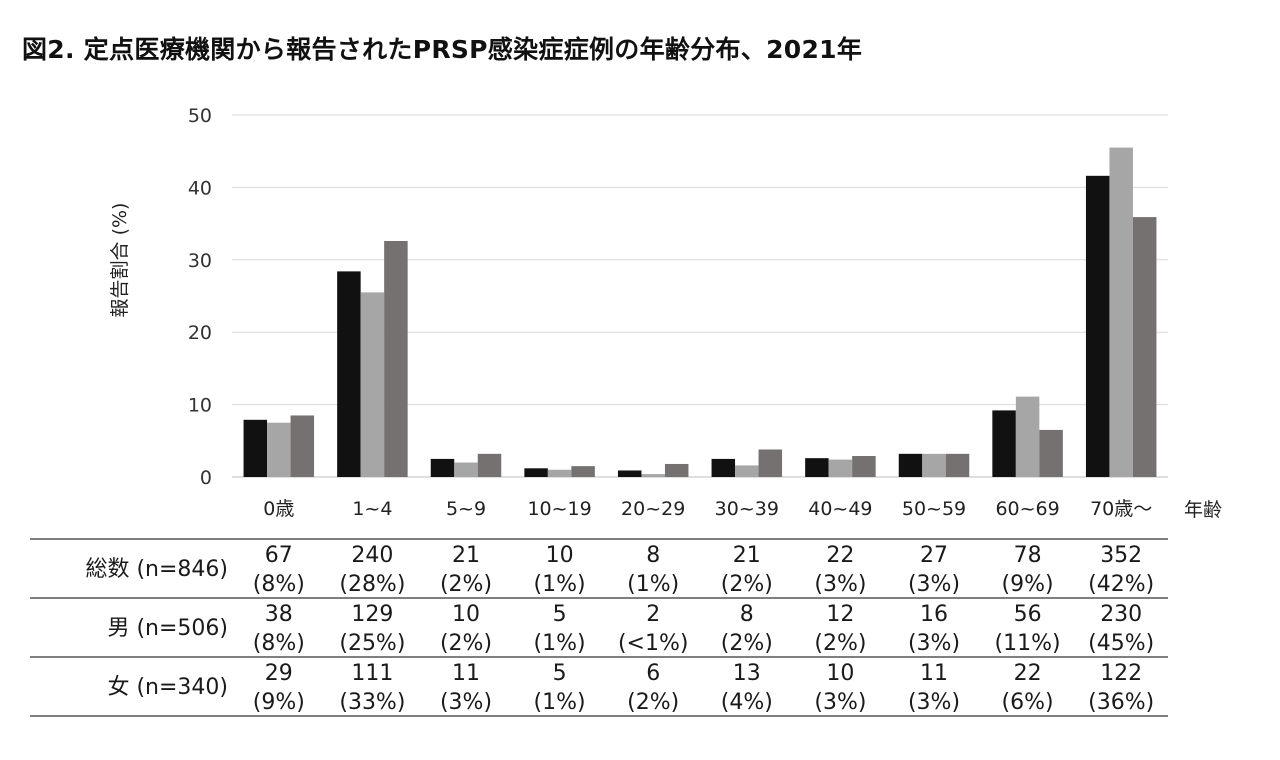 This screenshot has height=760, width=1280. I want to click on bar-男-9, so click(1121, 312).